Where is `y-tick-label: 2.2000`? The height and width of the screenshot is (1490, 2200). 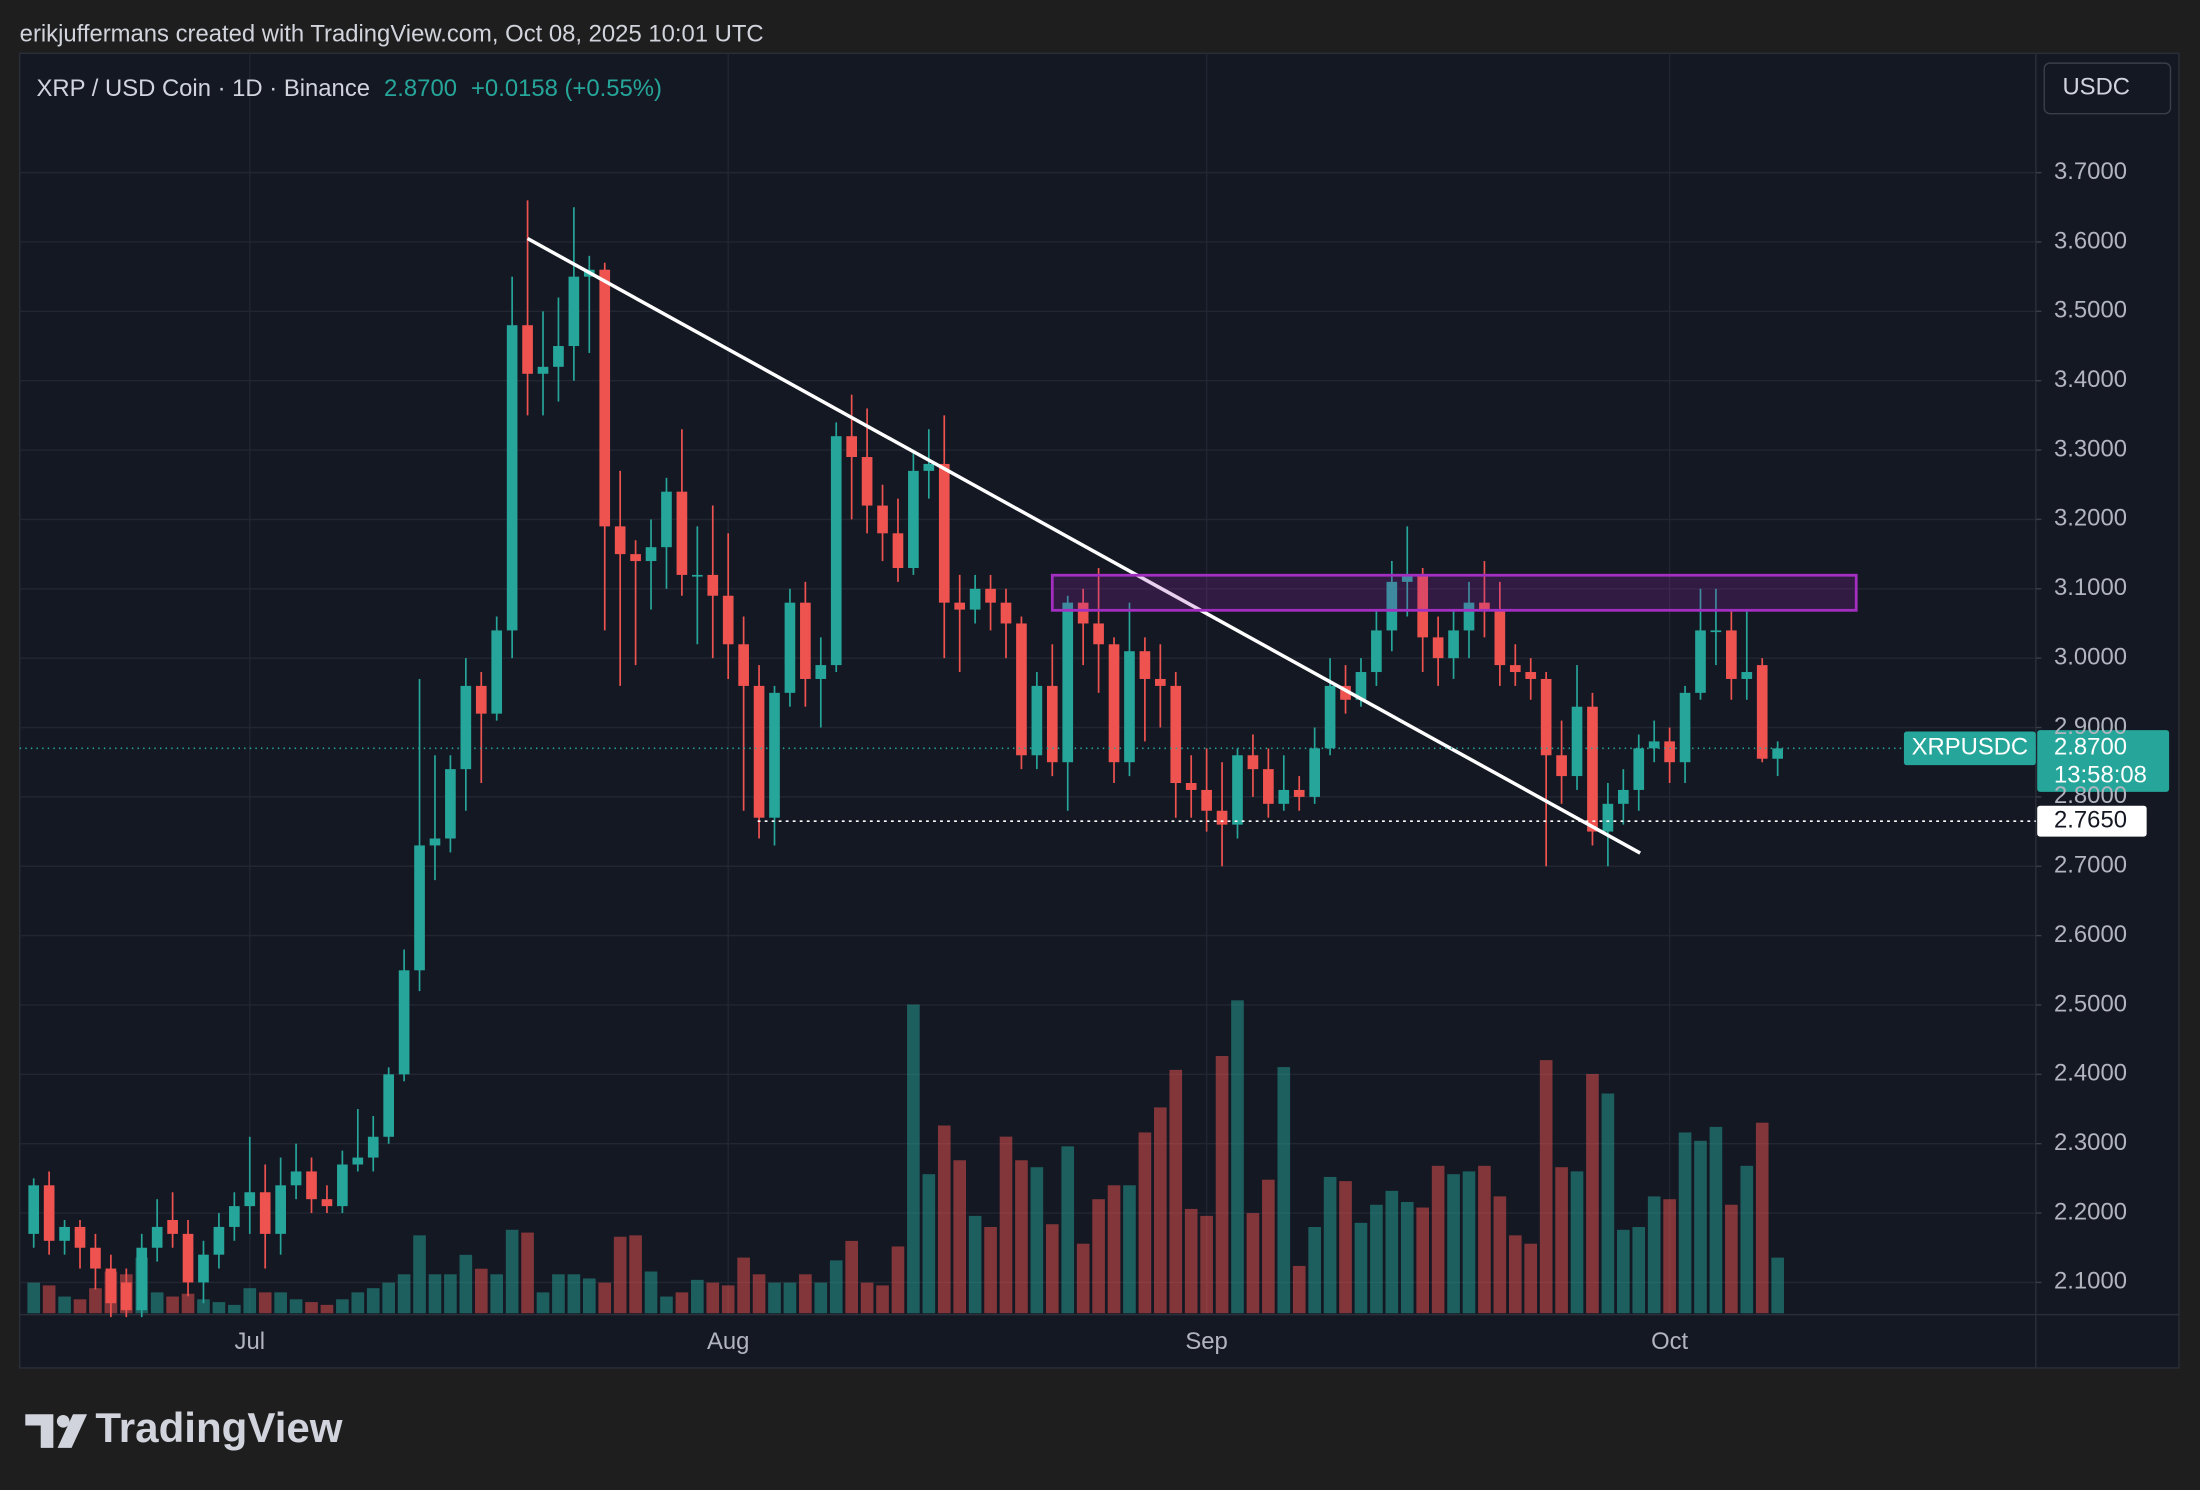
y-tick-label: 2.2000 is located at coordinates (2090, 1211).